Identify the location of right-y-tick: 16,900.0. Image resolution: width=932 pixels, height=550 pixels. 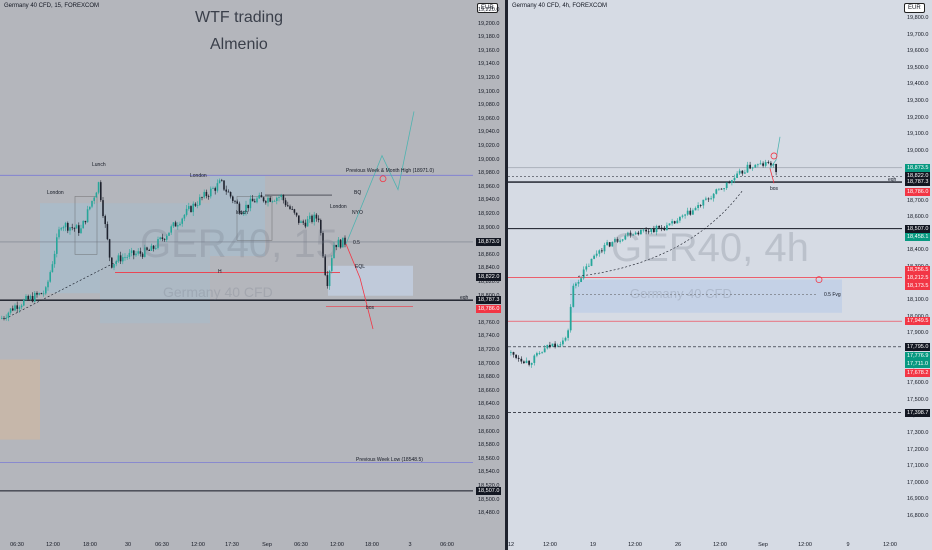
(918, 499).